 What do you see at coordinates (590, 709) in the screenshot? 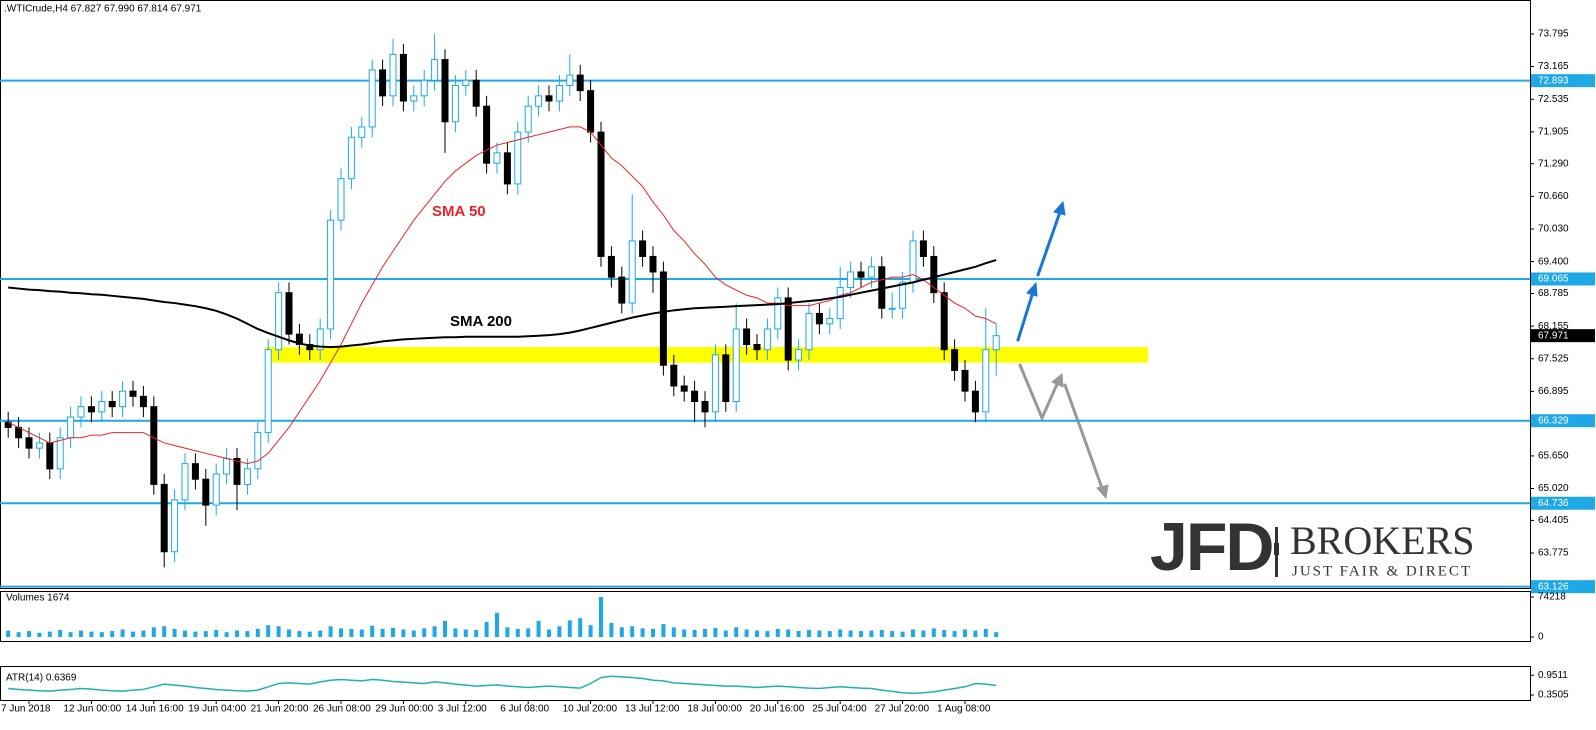
I see `x-tick-label: 10 Jul 20:00` at bounding box center [590, 709].